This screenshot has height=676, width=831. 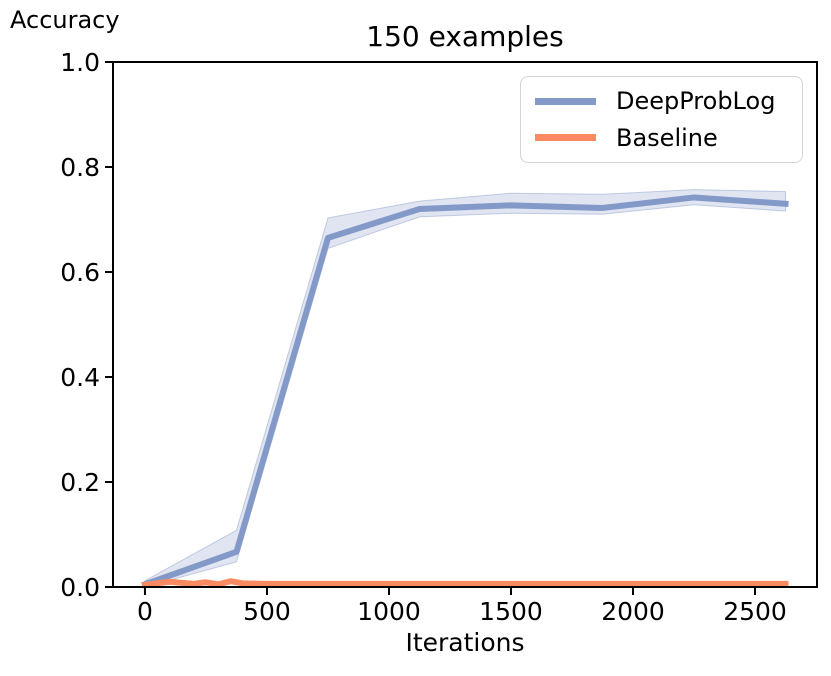 What do you see at coordinates (661, 119) in the screenshot?
I see `legend-box: DeepProbLog Baseline` at bounding box center [661, 119].